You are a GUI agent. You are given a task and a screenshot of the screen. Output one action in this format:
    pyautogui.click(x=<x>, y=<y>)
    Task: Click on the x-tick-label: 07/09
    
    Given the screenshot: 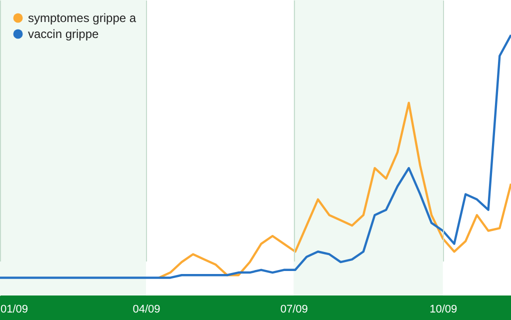 What is the action you would take?
    pyautogui.click(x=294, y=310)
    